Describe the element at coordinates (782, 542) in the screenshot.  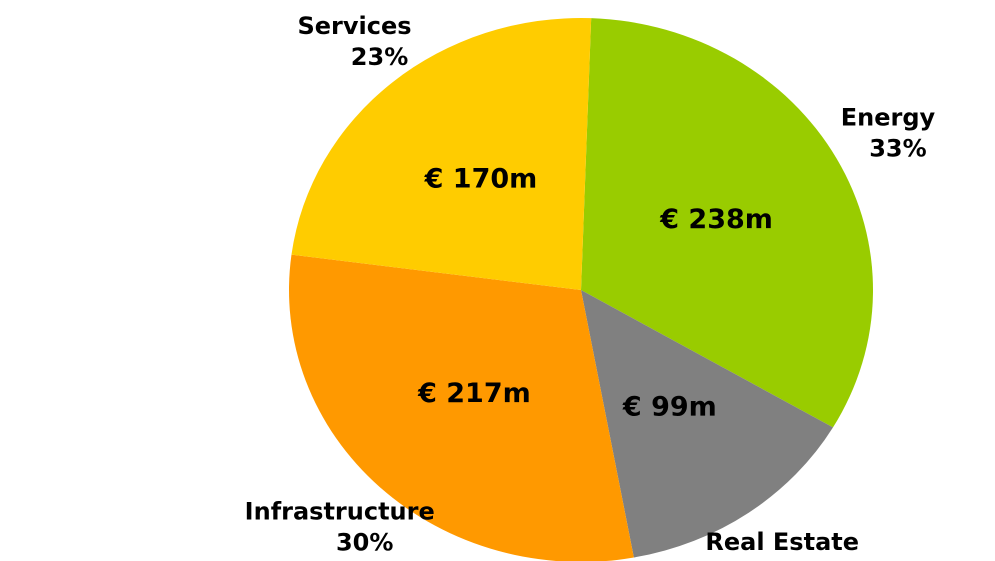
I see `category-label: Real Estate` at that location.